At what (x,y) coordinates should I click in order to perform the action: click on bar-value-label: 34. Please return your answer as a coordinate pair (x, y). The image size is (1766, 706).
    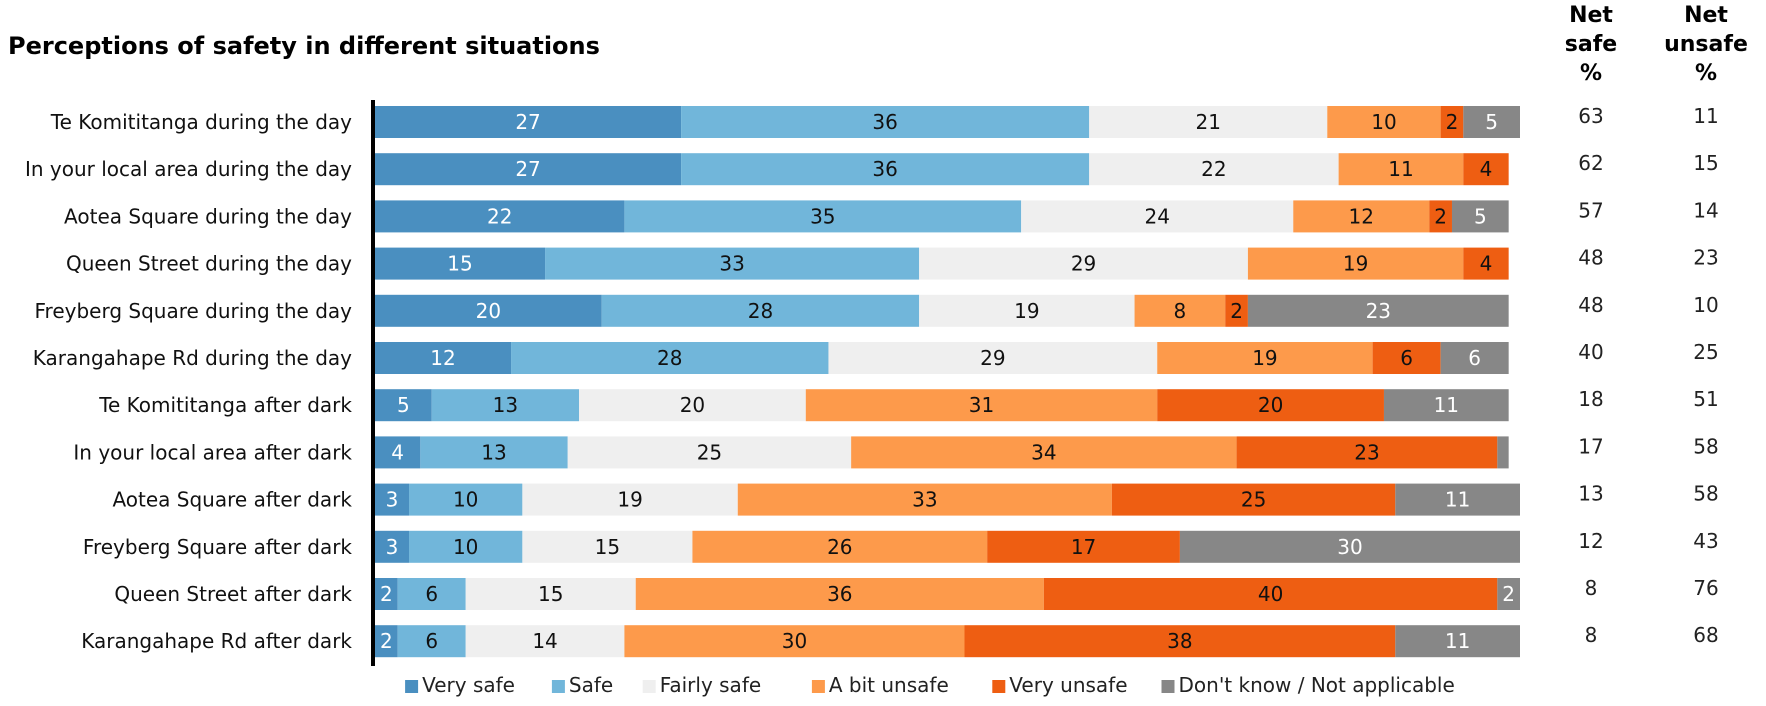
    Looking at the image, I should click on (1043, 452).